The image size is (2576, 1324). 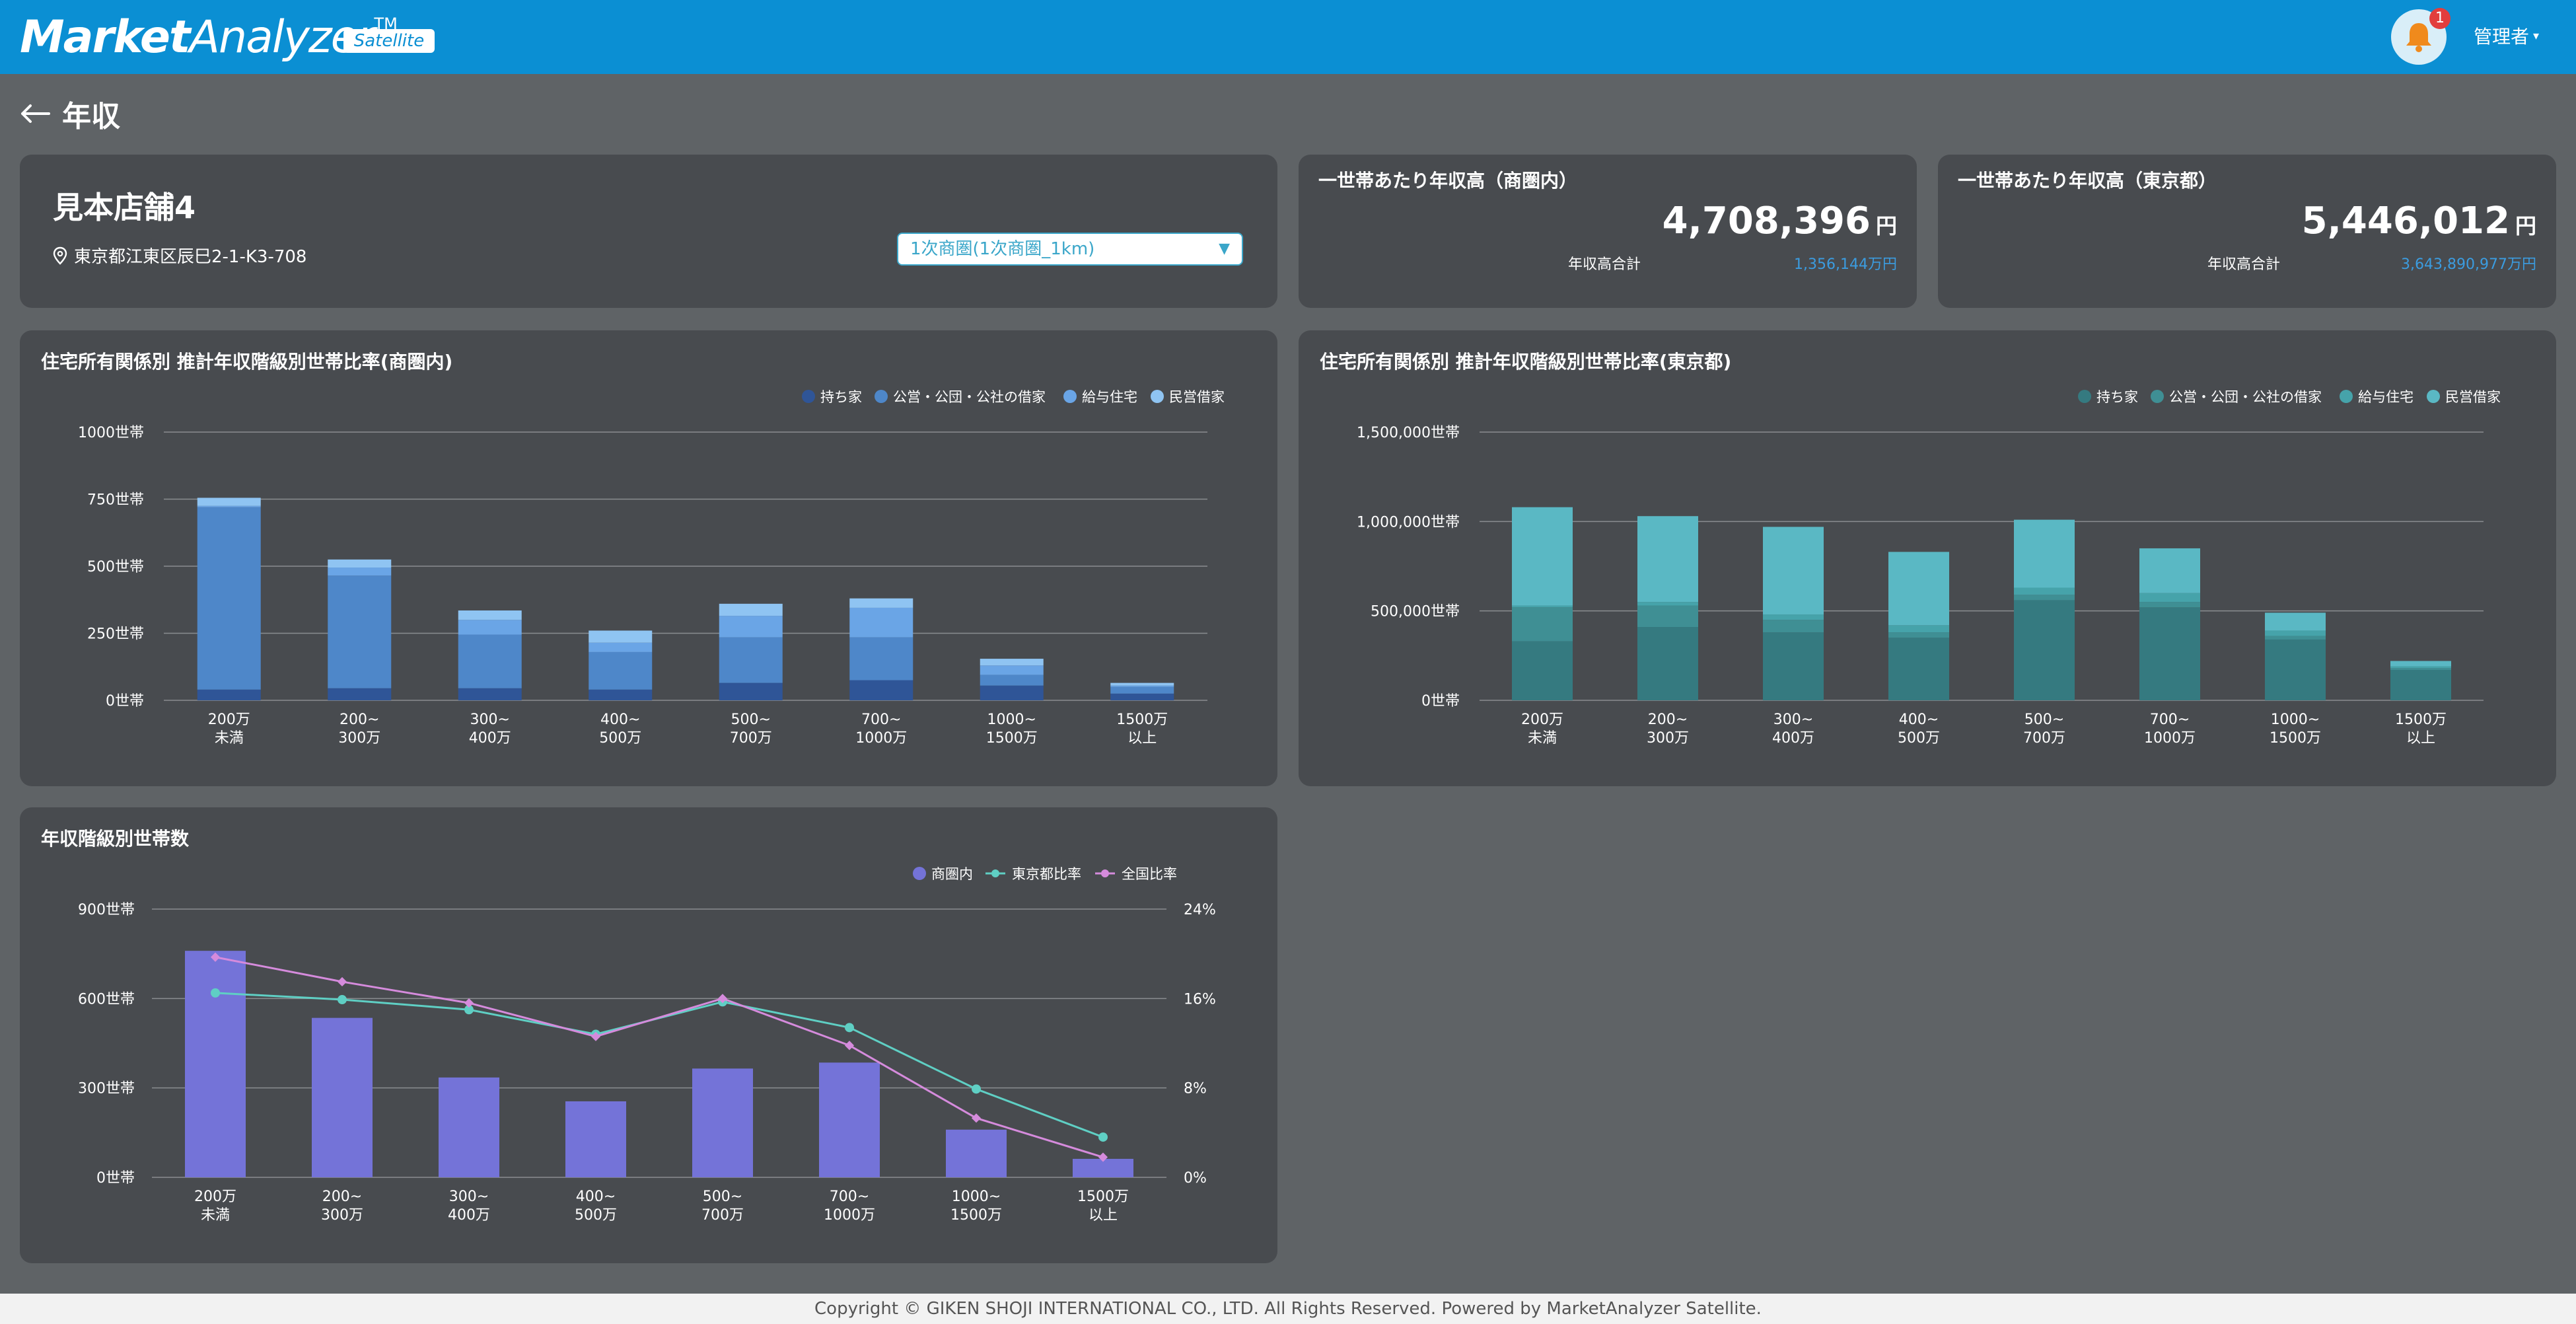 What do you see at coordinates (1448, 181) in the screenshot?
I see `kpi-area-title: 一世帯あたり年収高（商圏内）` at bounding box center [1448, 181].